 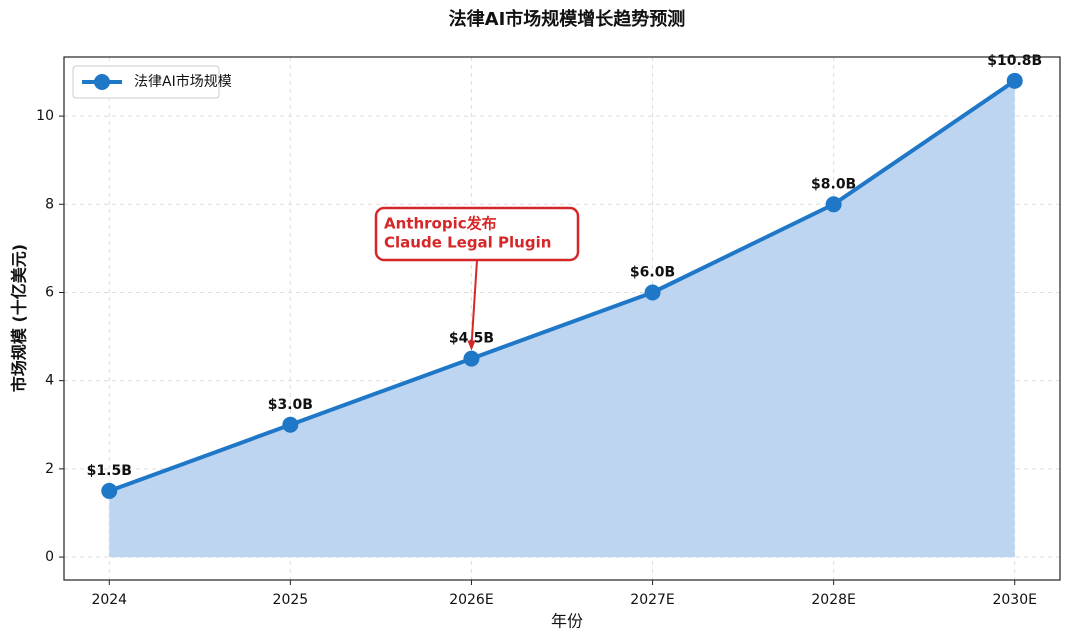 What do you see at coordinates (109, 600) in the screenshot?
I see `x-tick-label: 2024` at bounding box center [109, 600].